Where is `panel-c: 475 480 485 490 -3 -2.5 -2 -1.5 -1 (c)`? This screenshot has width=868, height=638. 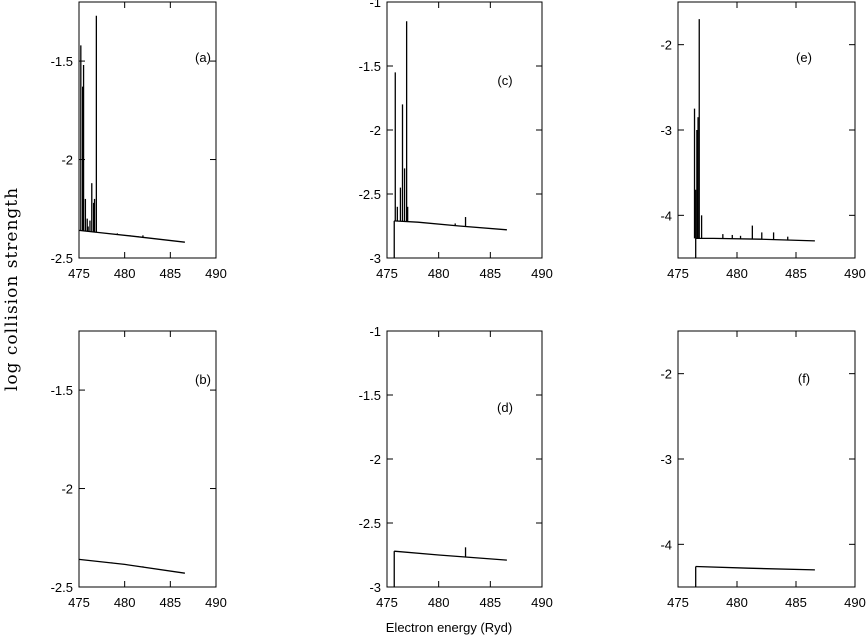 panel-c: 475 480 485 490 -3 -2.5 -2 -1.5 -1 (c) is located at coordinates (456, 140).